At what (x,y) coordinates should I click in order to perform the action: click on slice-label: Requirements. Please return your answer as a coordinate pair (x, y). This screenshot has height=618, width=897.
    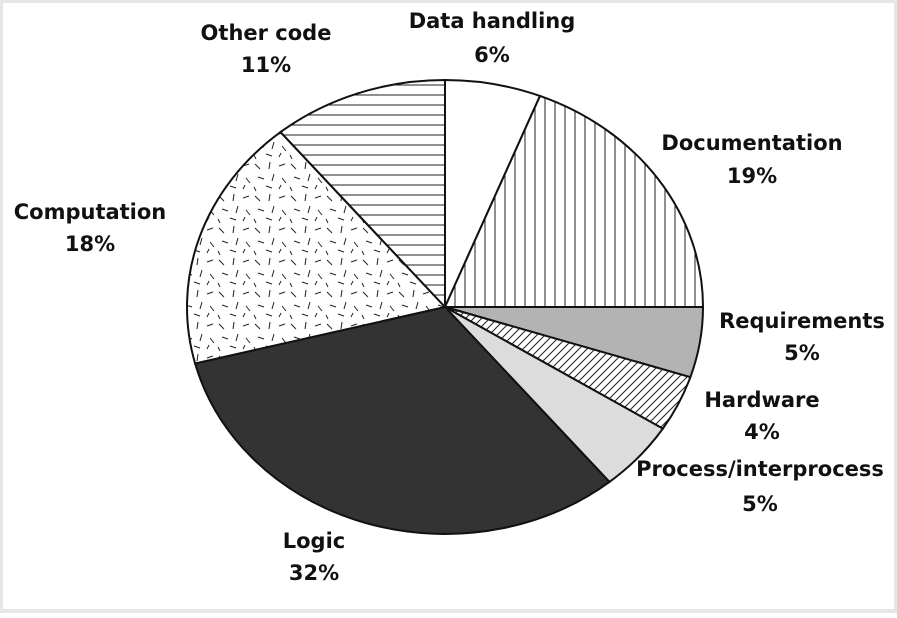
    Looking at the image, I should click on (802, 321).